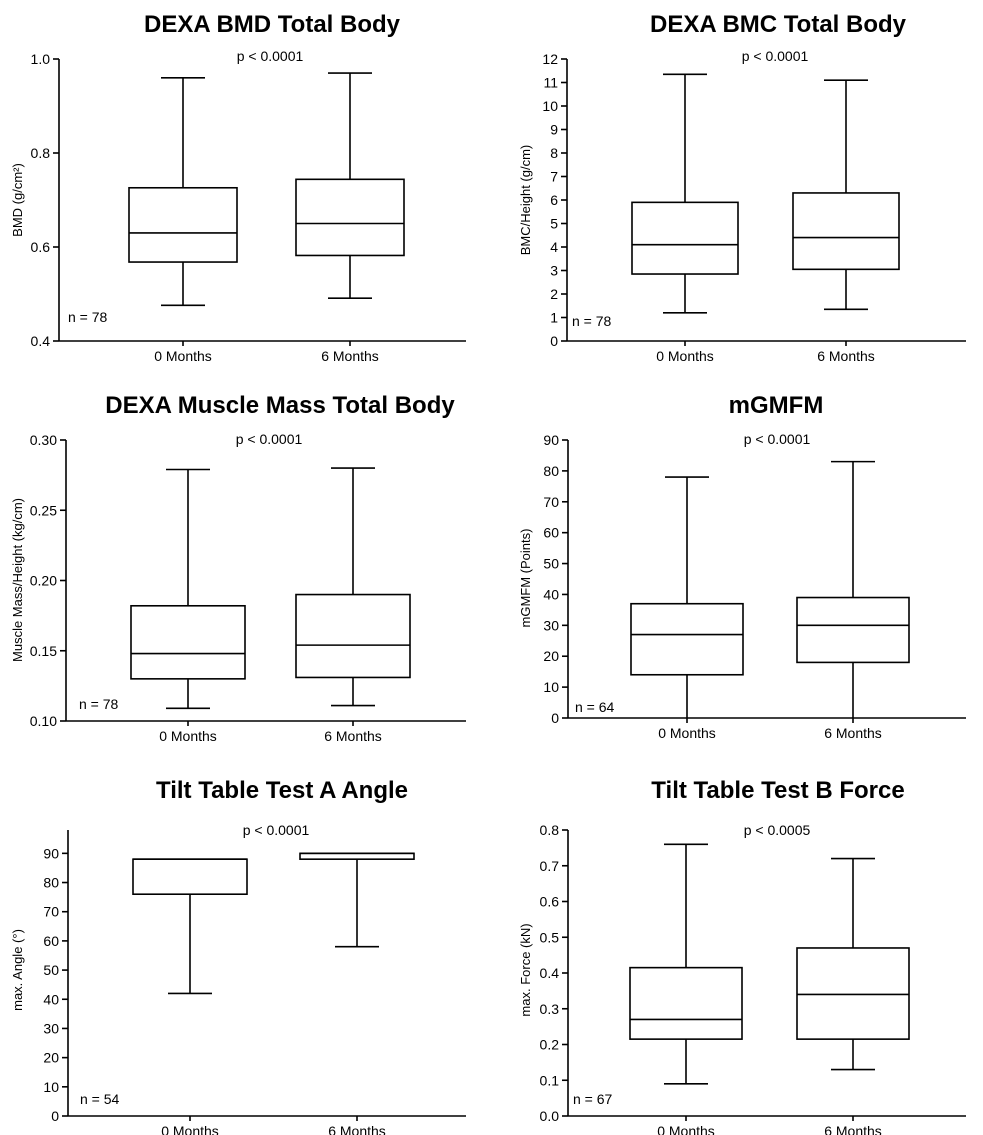  Describe the element at coordinates (43, 721) in the screenshot. I see `y-tick-label: 0.10` at that location.